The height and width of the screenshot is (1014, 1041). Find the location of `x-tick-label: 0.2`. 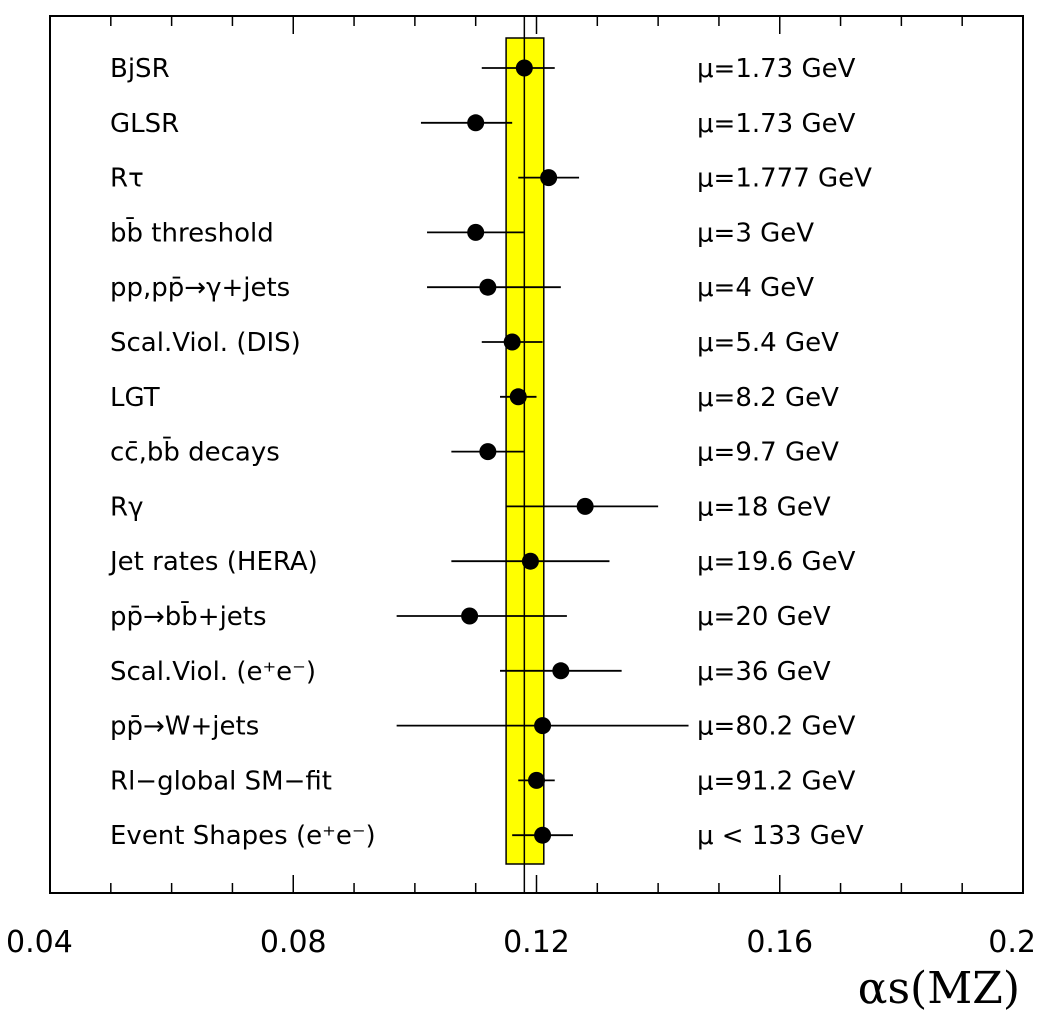

x-tick-label: 0.2 is located at coordinates (1012, 942).